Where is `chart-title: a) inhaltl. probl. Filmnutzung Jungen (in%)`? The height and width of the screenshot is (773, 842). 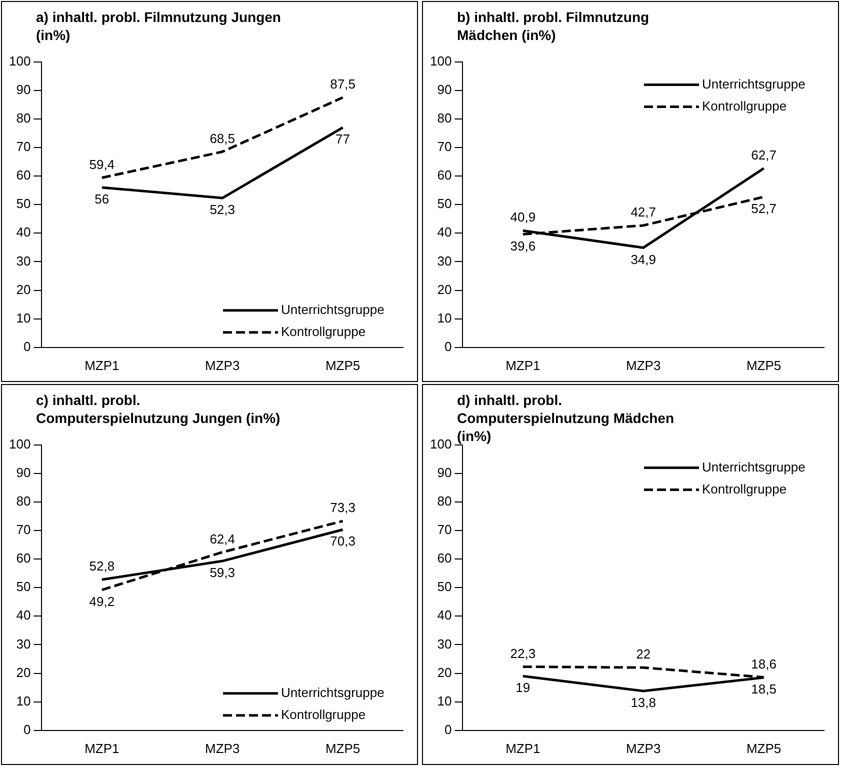
chart-title: a) inhaltl. probl. Filmnutzung Jungen (in%) is located at coordinates (159, 26).